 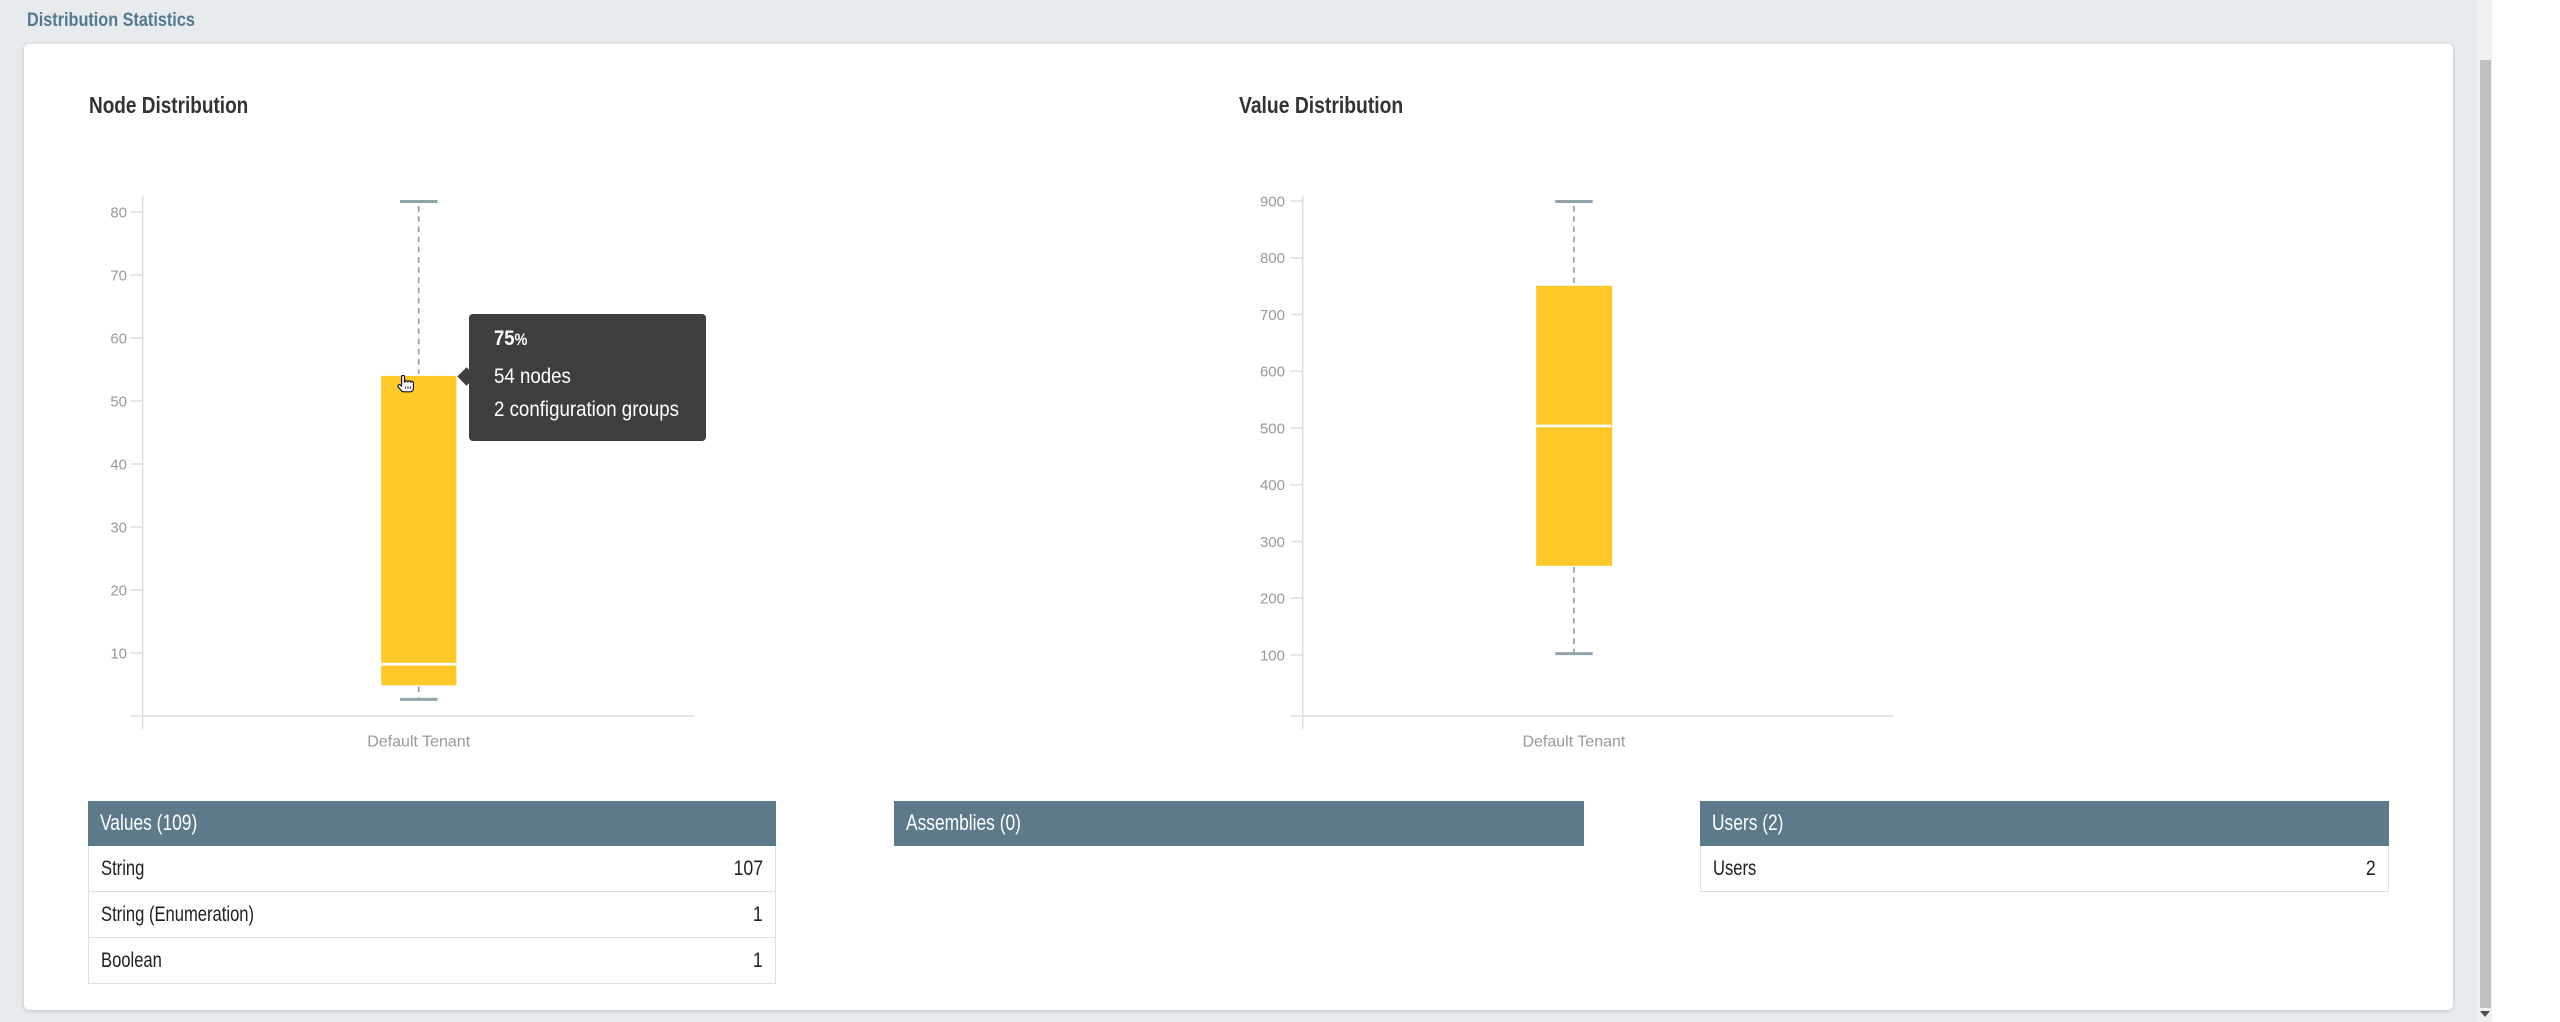 I want to click on svg-text: 100, so click(x=1272, y=655).